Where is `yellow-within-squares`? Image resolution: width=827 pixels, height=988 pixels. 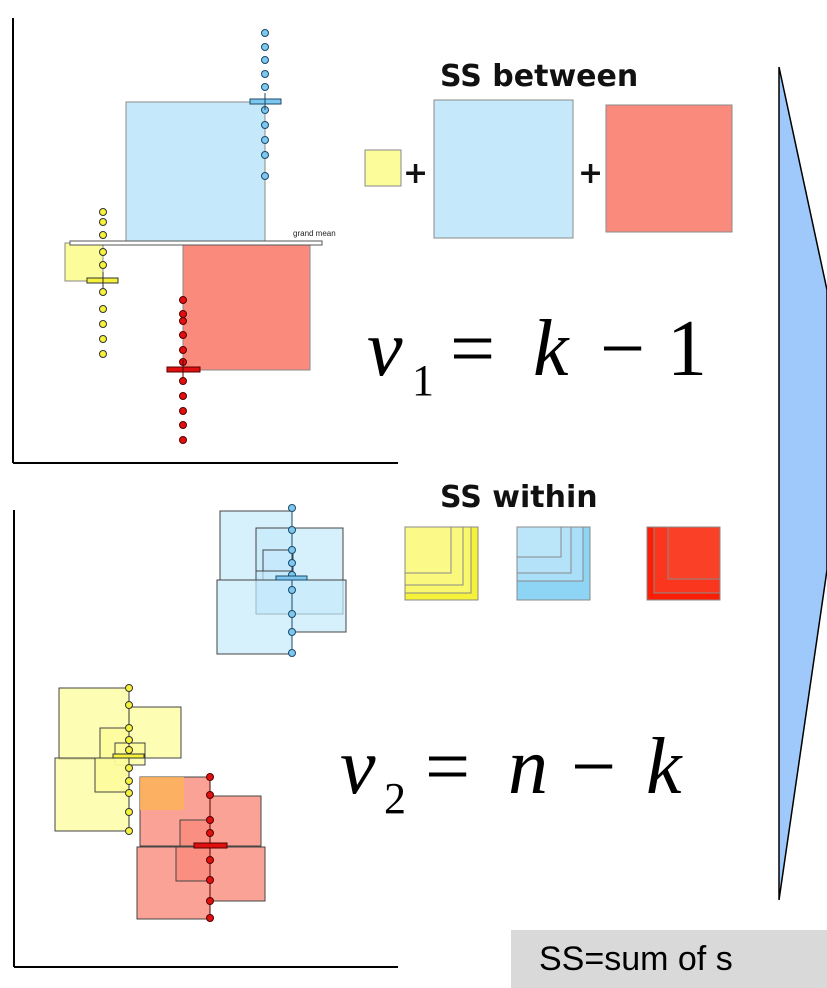 yellow-within-squares is located at coordinates (118, 759).